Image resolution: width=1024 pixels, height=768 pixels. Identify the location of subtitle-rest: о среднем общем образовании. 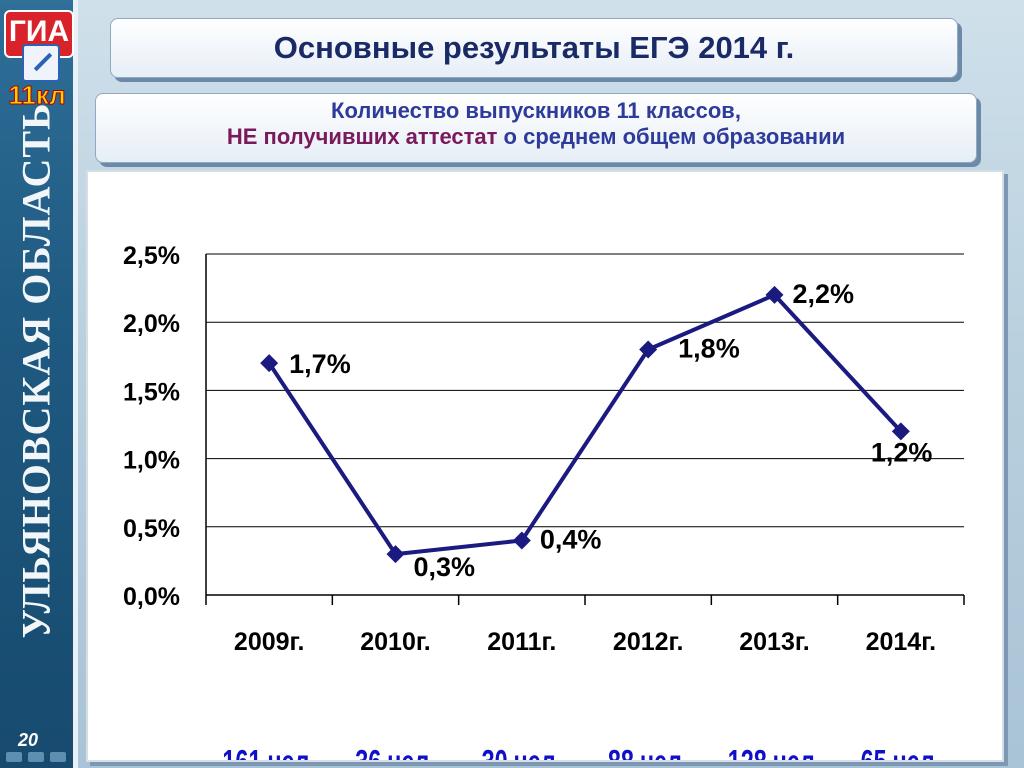
(671, 136).